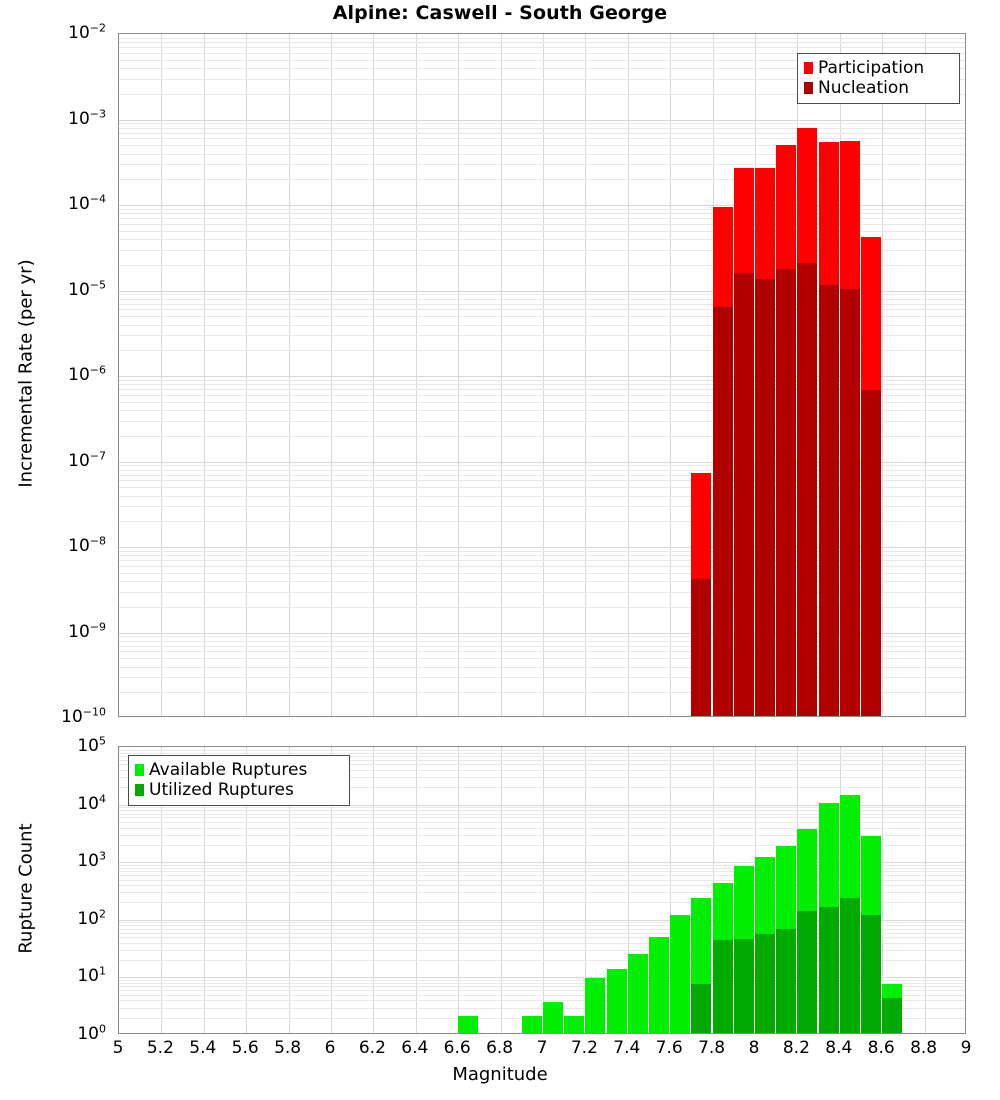  Describe the element at coordinates (160, 1048) in the screenshot. I see `x-tick-label: 5.2` at that location.